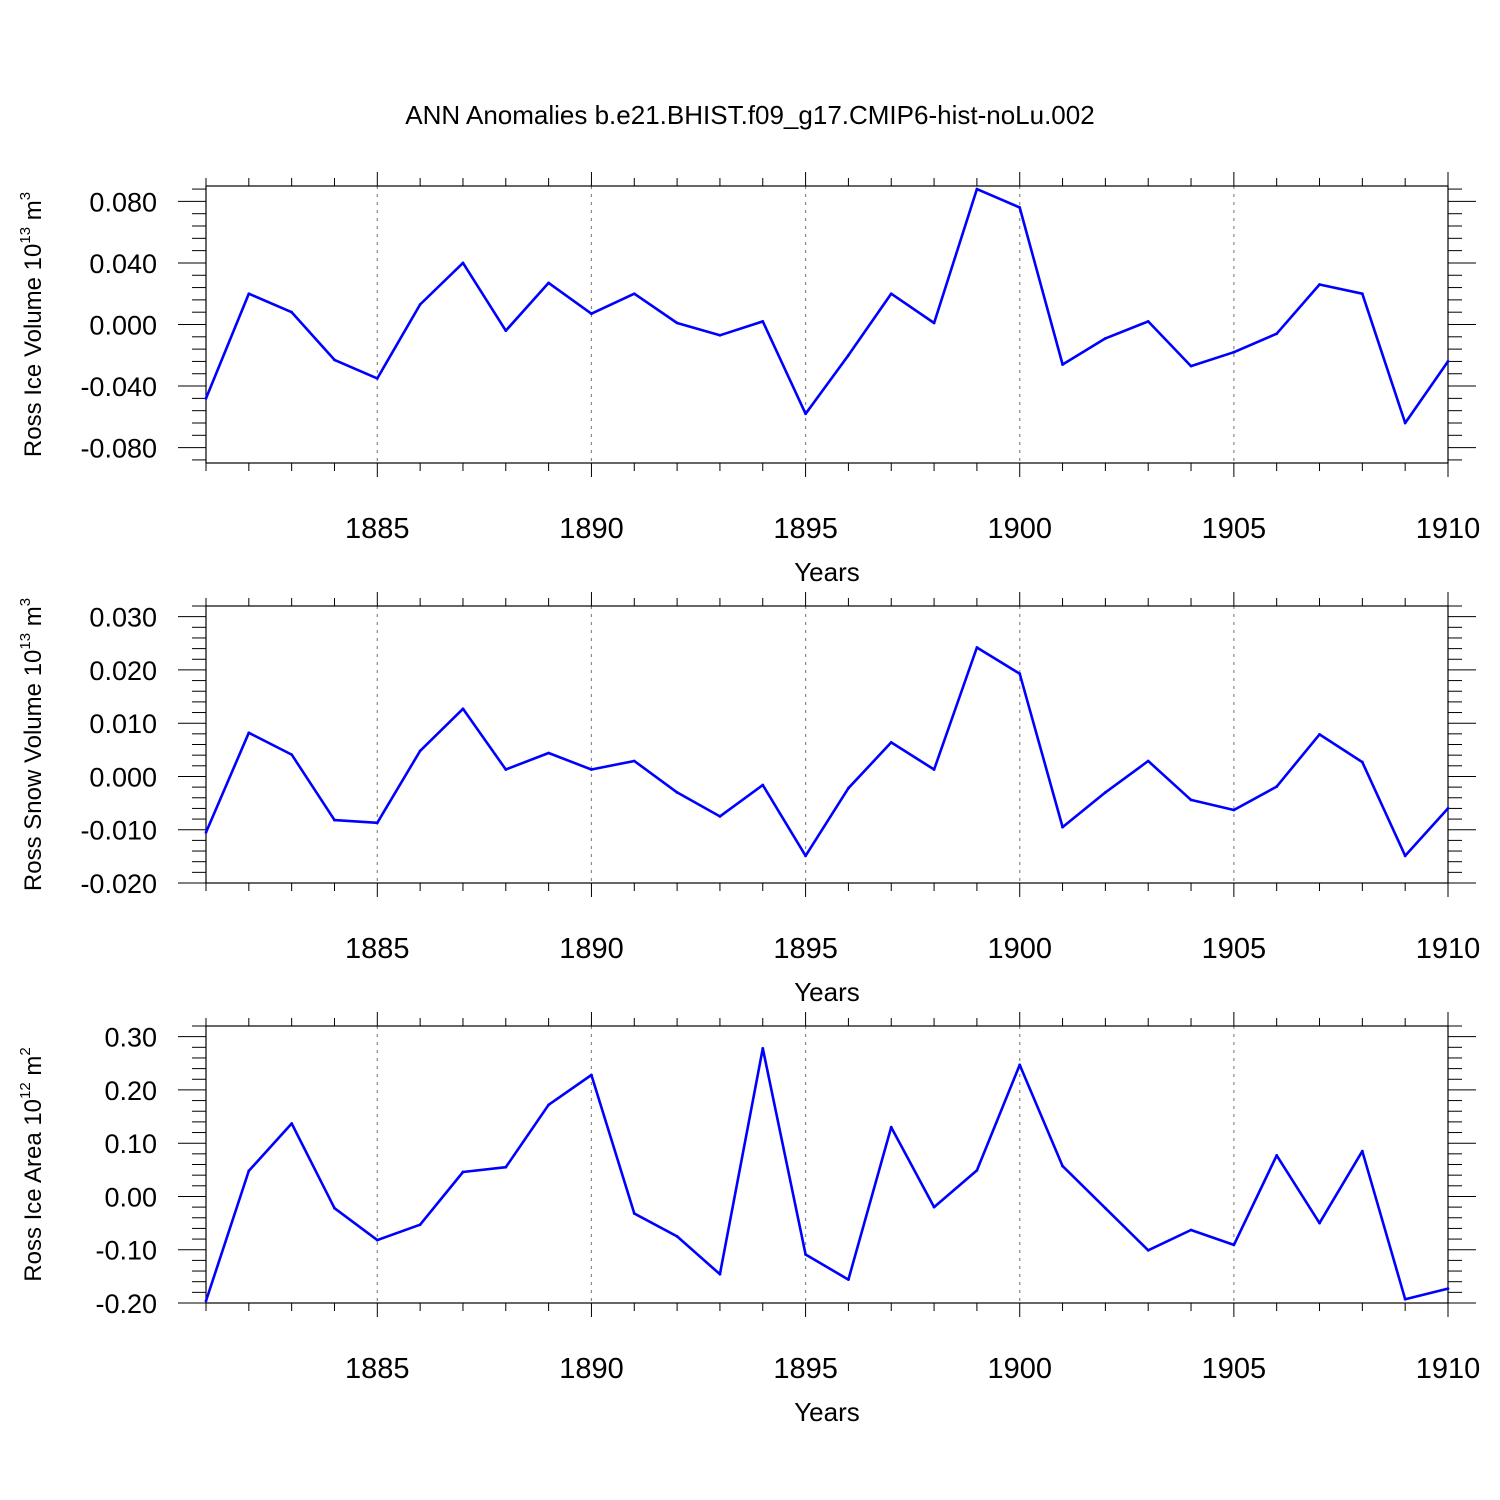 Image resolution: width=1500 pixels, height=1500 pixels. What do you see at coordinates (123, 264) in the screenshot?
I see `y-tick-label: 0.040` at bounding box center [123, 264].